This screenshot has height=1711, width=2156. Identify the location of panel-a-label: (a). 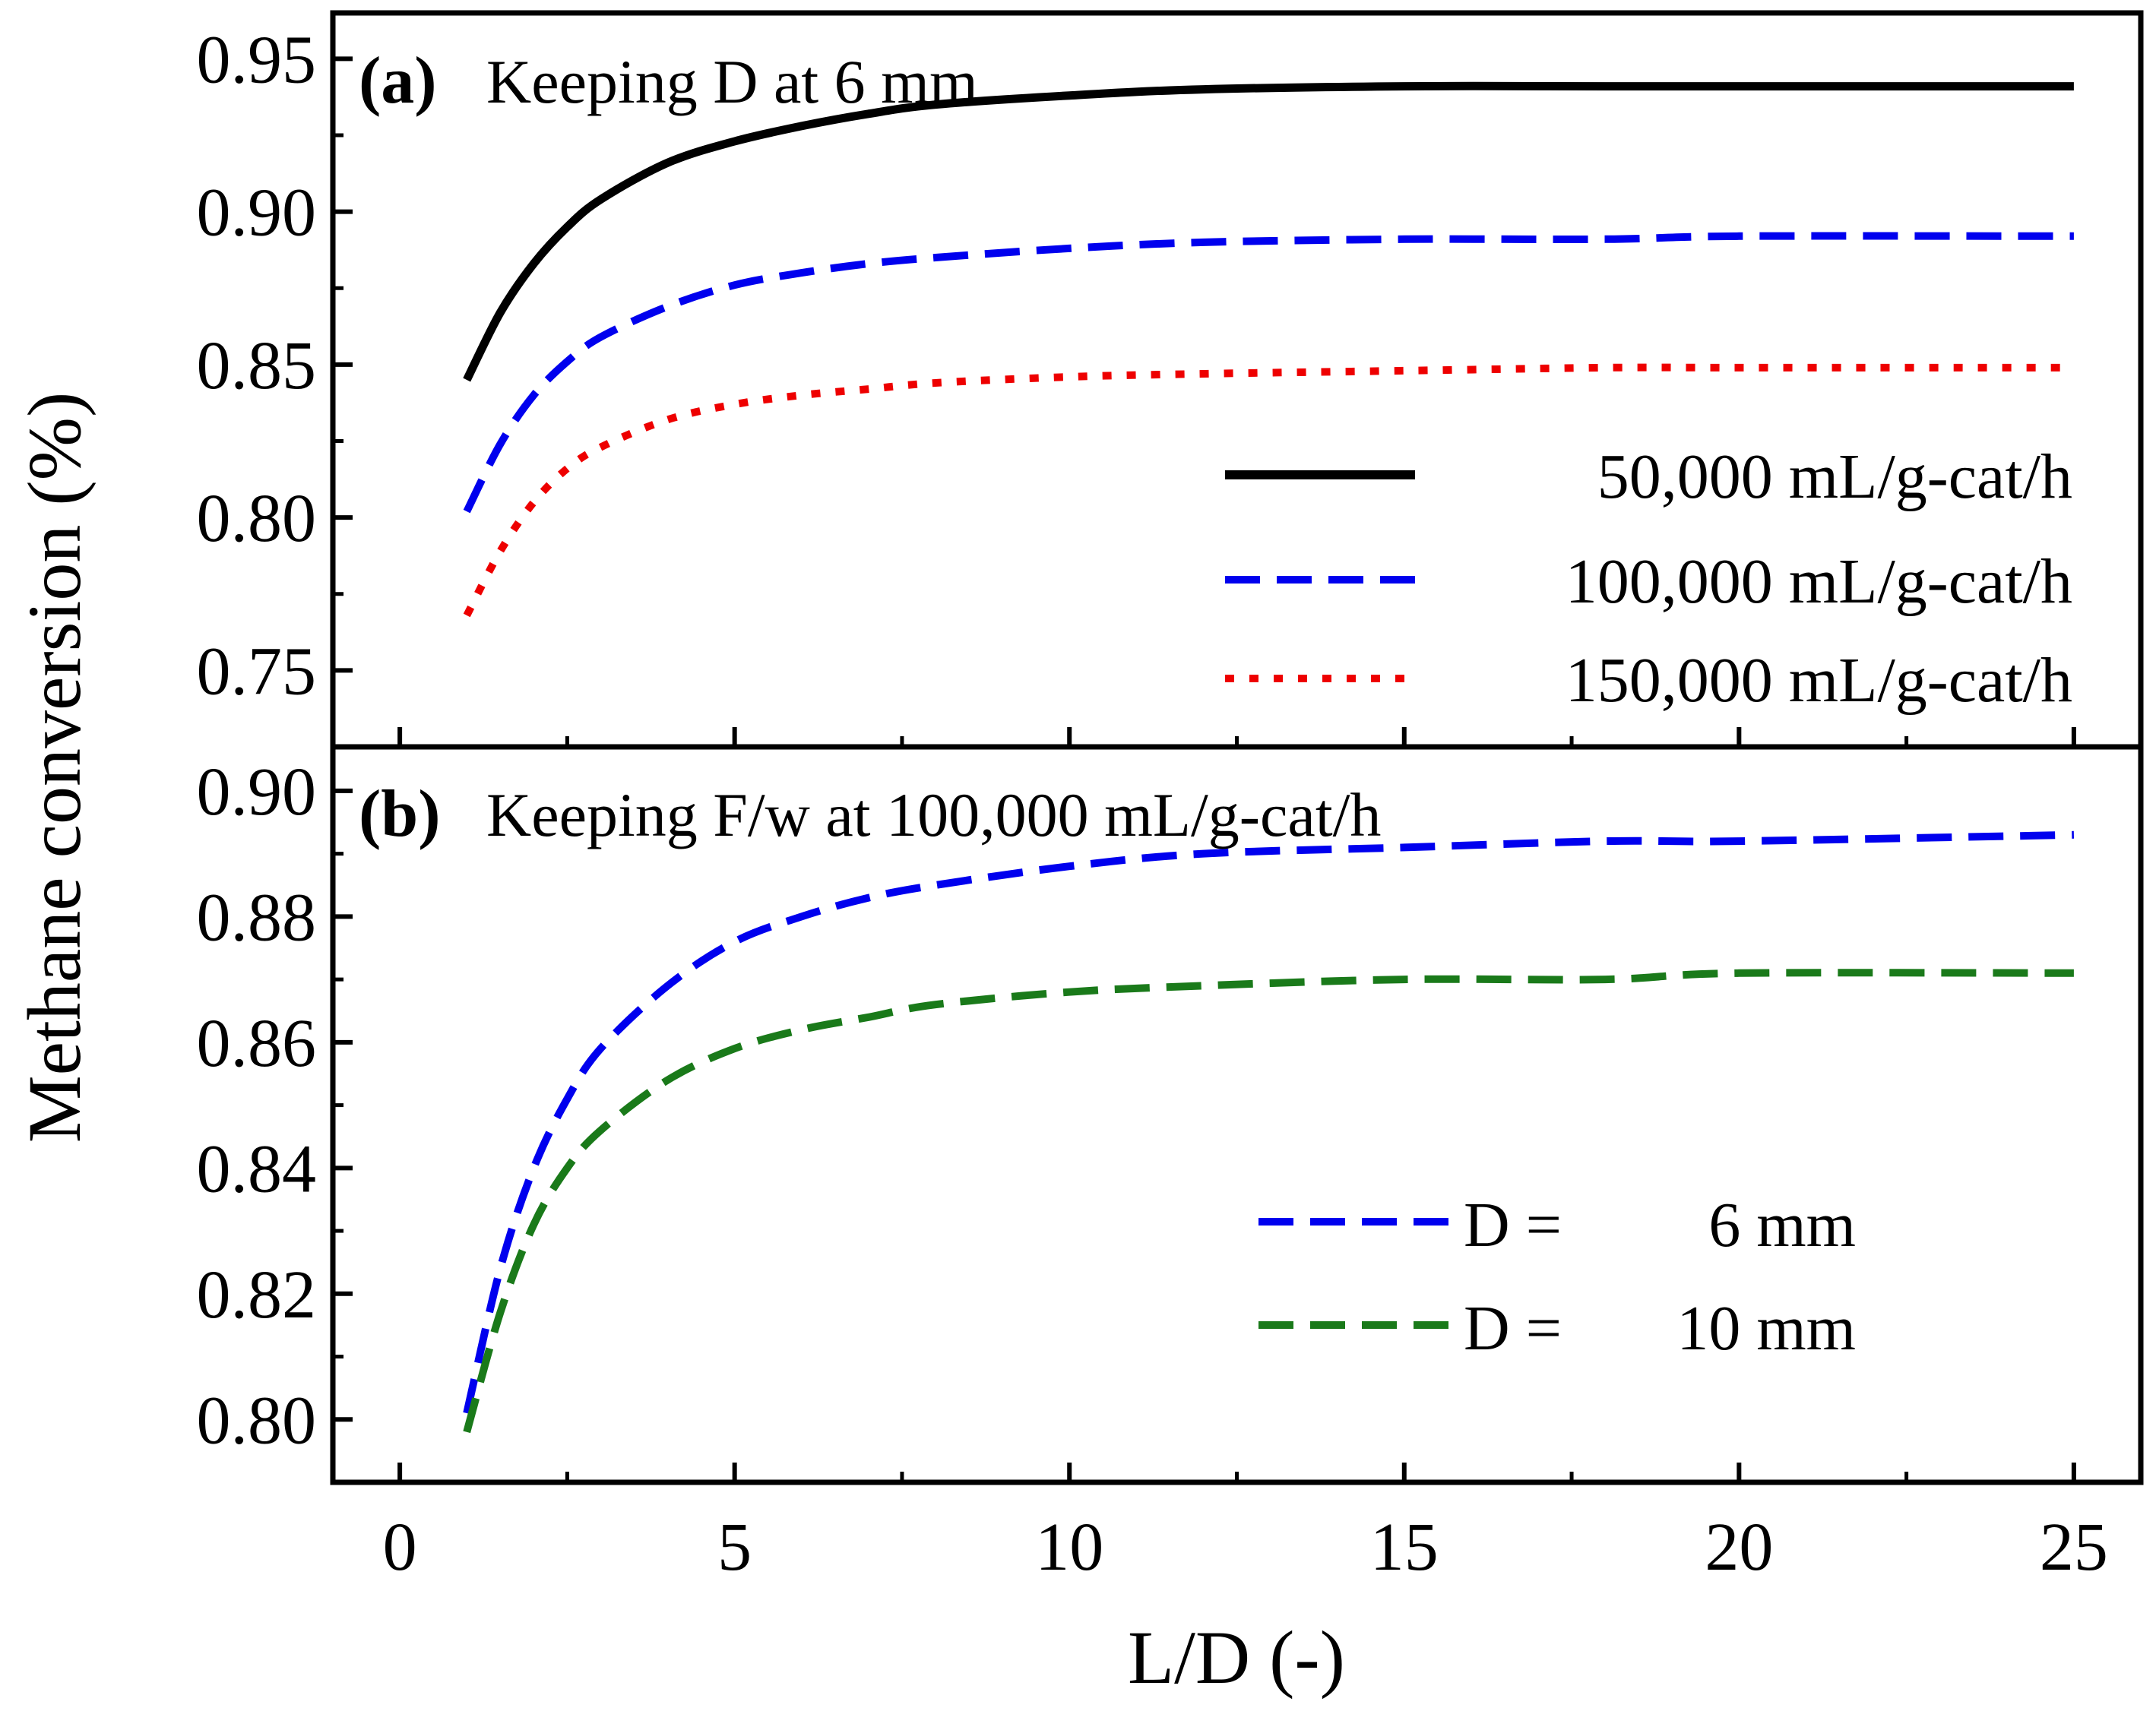
(398, 81).